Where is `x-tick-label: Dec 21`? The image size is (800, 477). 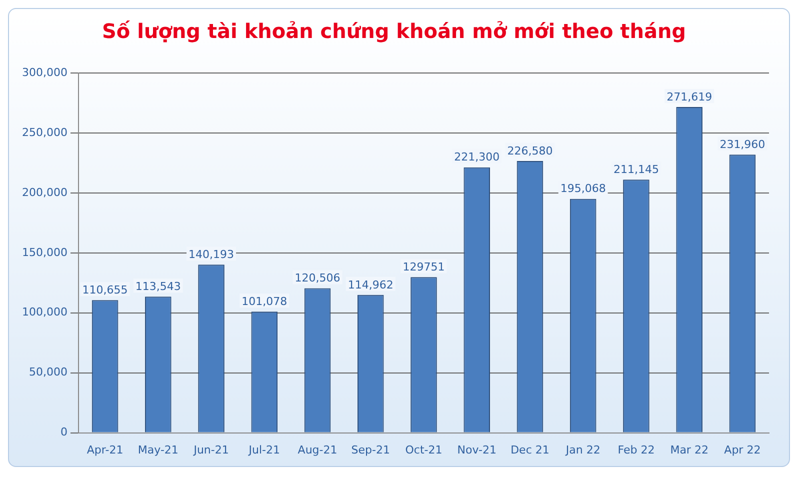
x-tick-label: Dec 21 is located at coordinates (530, 449).